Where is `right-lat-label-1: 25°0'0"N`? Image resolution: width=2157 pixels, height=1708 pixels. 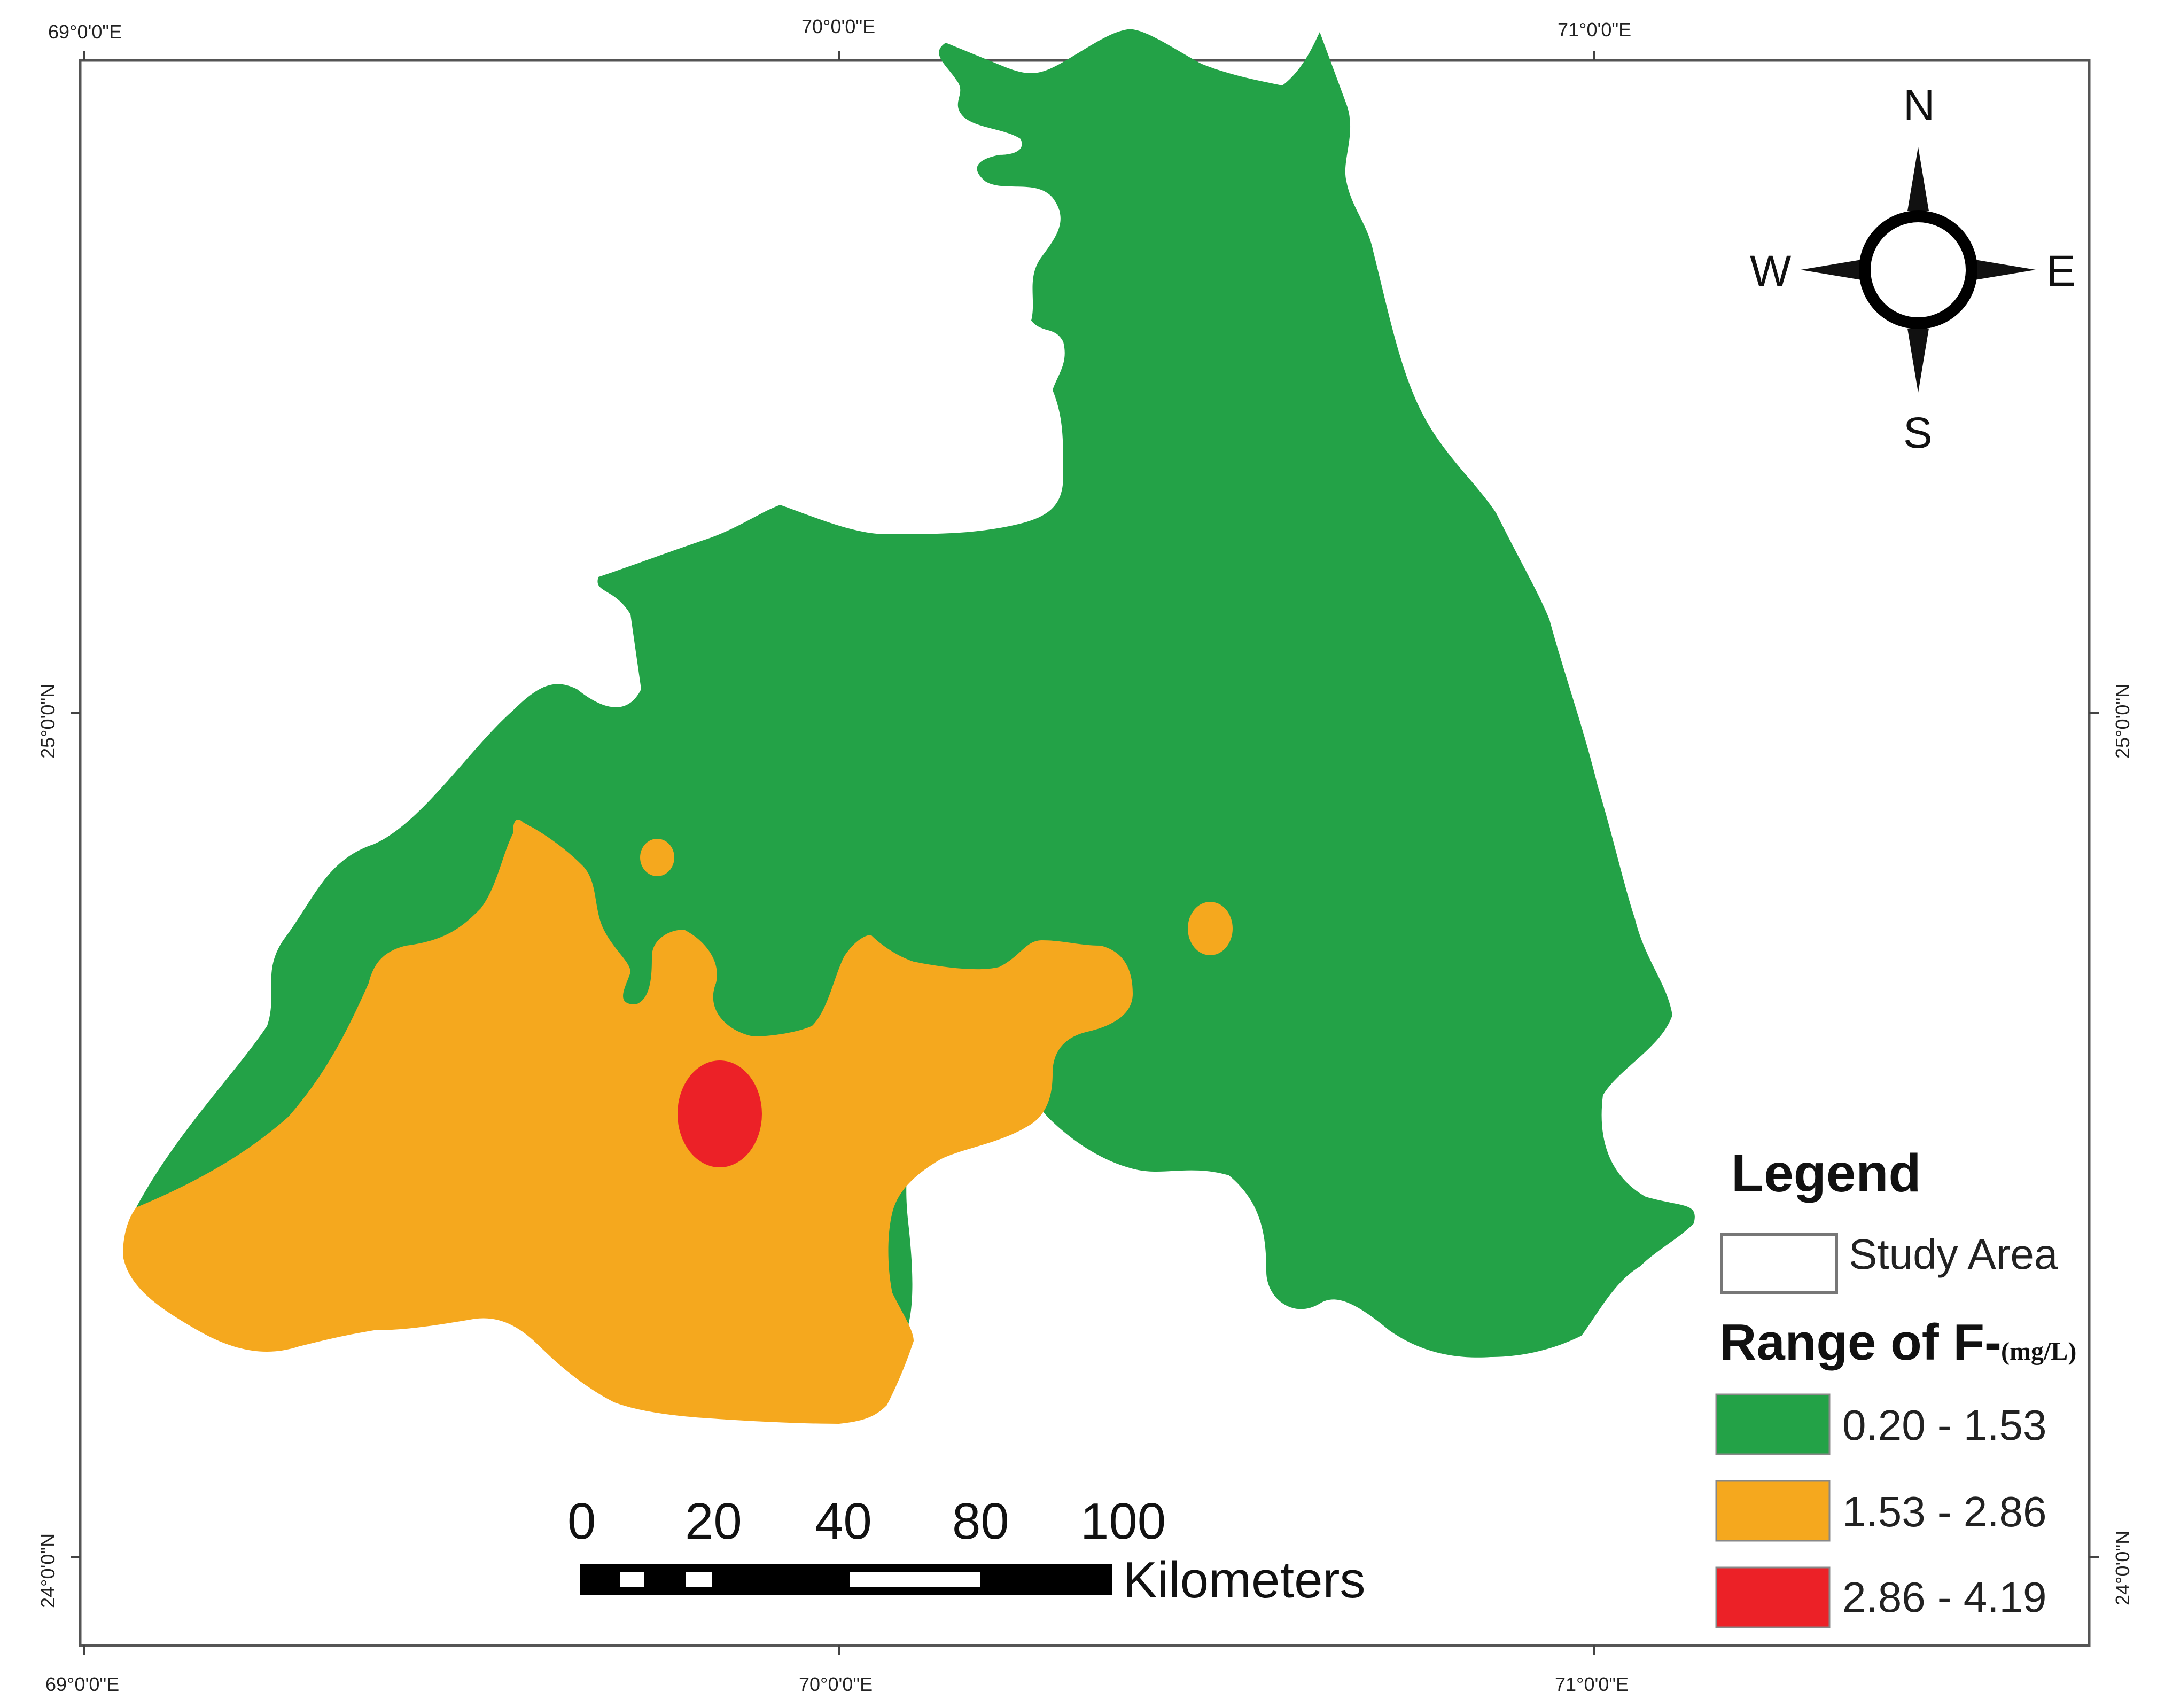 right-lat-label-1: 25°0'0"N is located at coordinates (2122, 721).